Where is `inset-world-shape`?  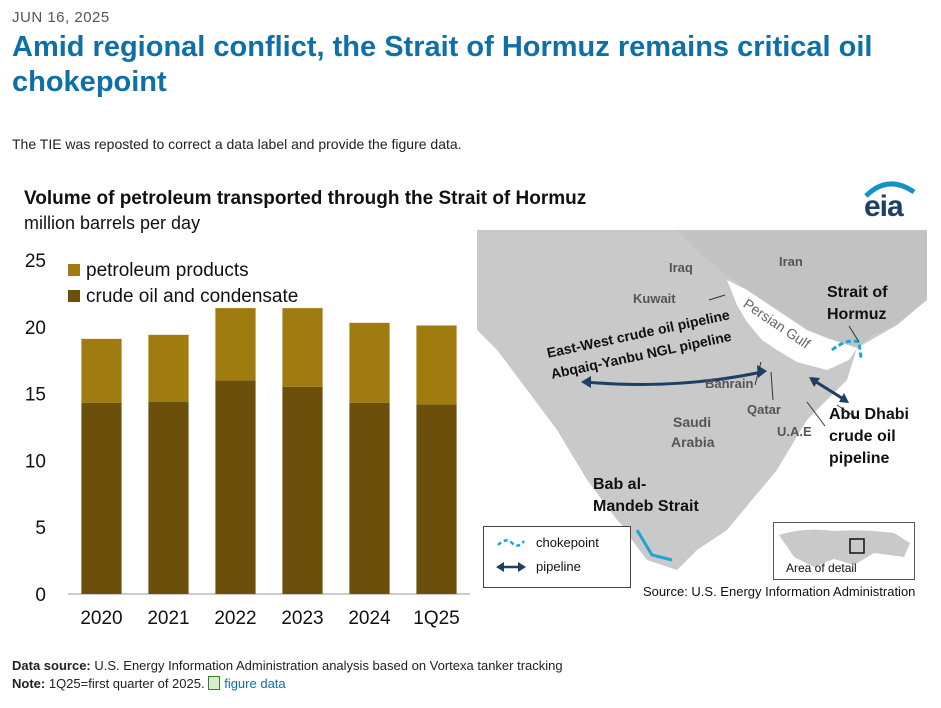 inset-world-shape is located at coordinates (844, 548).